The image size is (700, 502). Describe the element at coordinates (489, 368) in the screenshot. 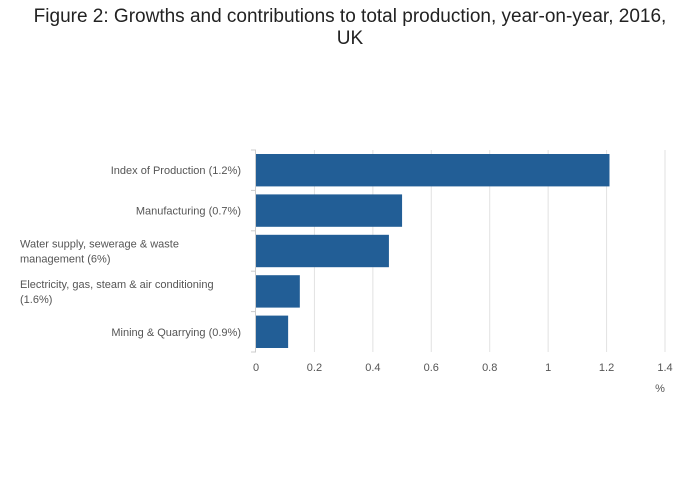

I see `x-tick-label: 0.8` at that location.